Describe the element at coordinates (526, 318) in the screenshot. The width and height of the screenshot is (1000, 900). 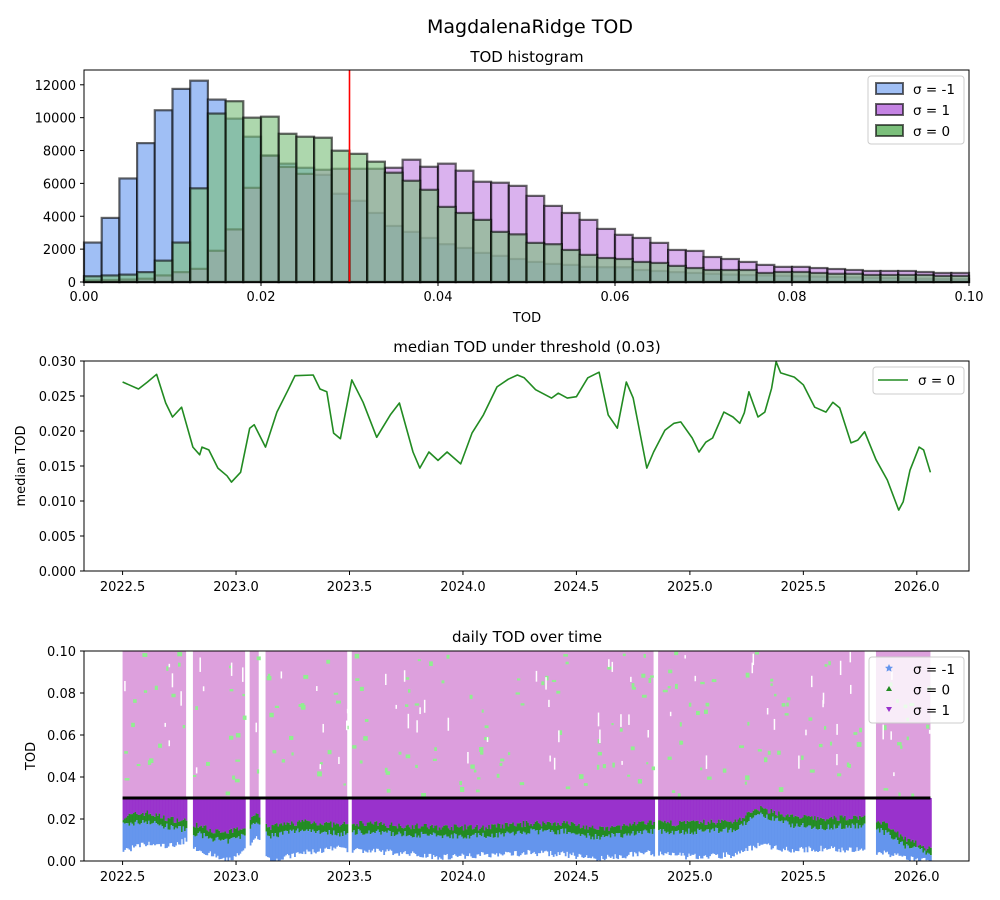
I see `histogram-x-label: TOD` at that location.